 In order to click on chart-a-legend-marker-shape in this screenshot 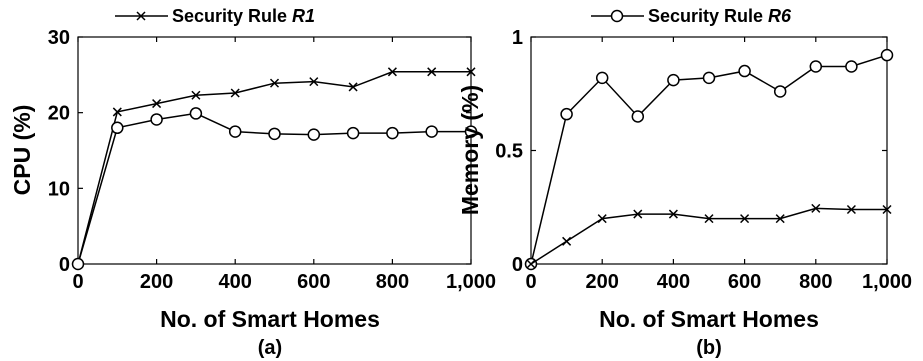, I will do `click(141, 16)`.